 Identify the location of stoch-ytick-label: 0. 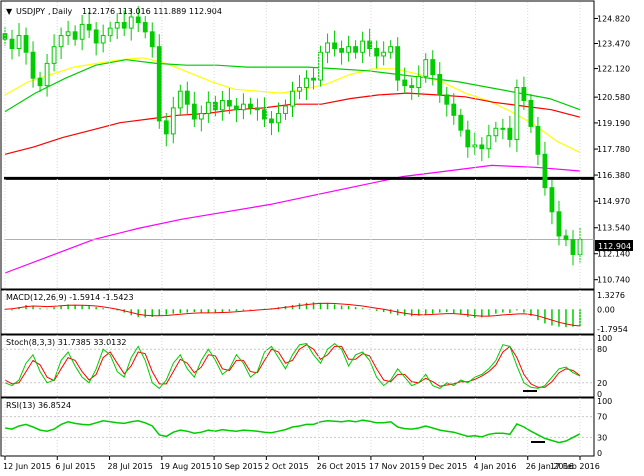
(599, 394).